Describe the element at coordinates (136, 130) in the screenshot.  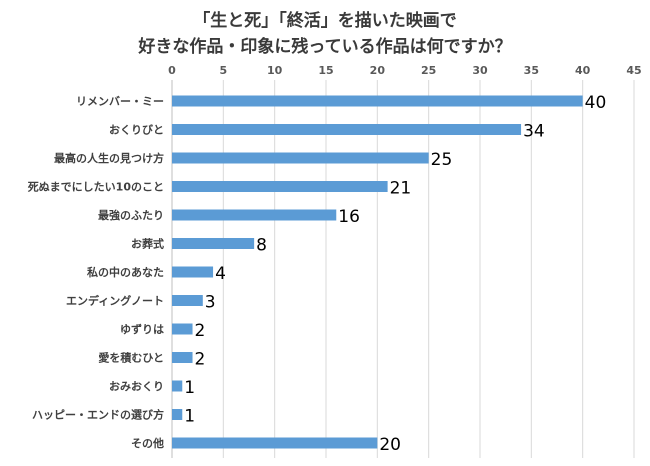
I see `category-label: おくりびと` at that location.